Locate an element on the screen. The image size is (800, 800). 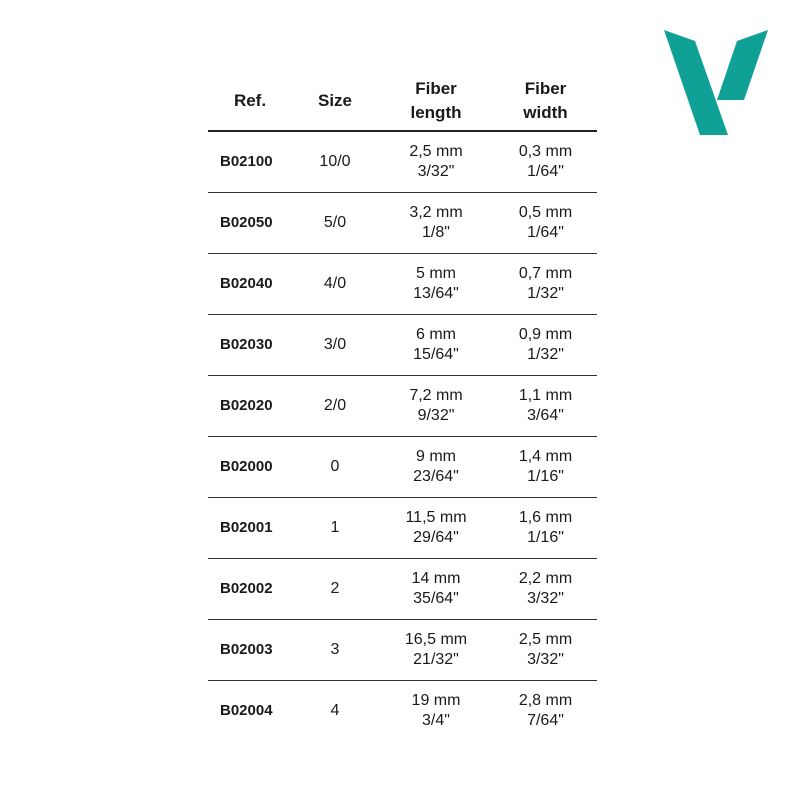
cell-value: 3/4" is located at coordinates (436, 720).